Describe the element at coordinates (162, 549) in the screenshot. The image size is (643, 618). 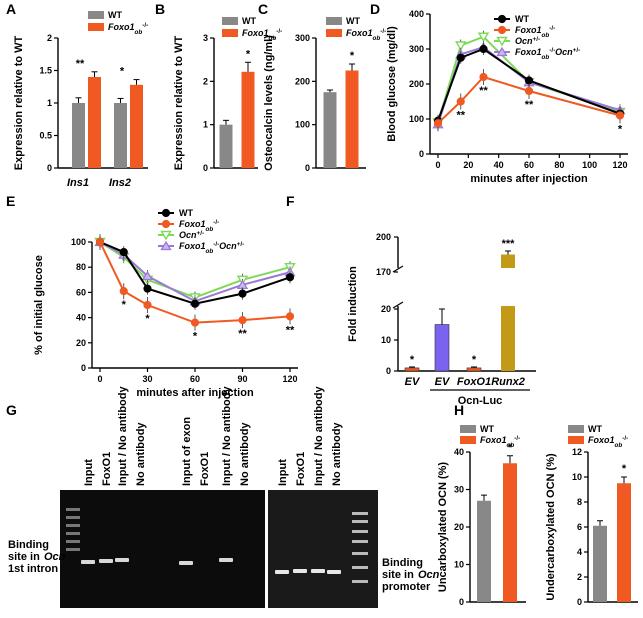
I see `gel-image-left` at that location.